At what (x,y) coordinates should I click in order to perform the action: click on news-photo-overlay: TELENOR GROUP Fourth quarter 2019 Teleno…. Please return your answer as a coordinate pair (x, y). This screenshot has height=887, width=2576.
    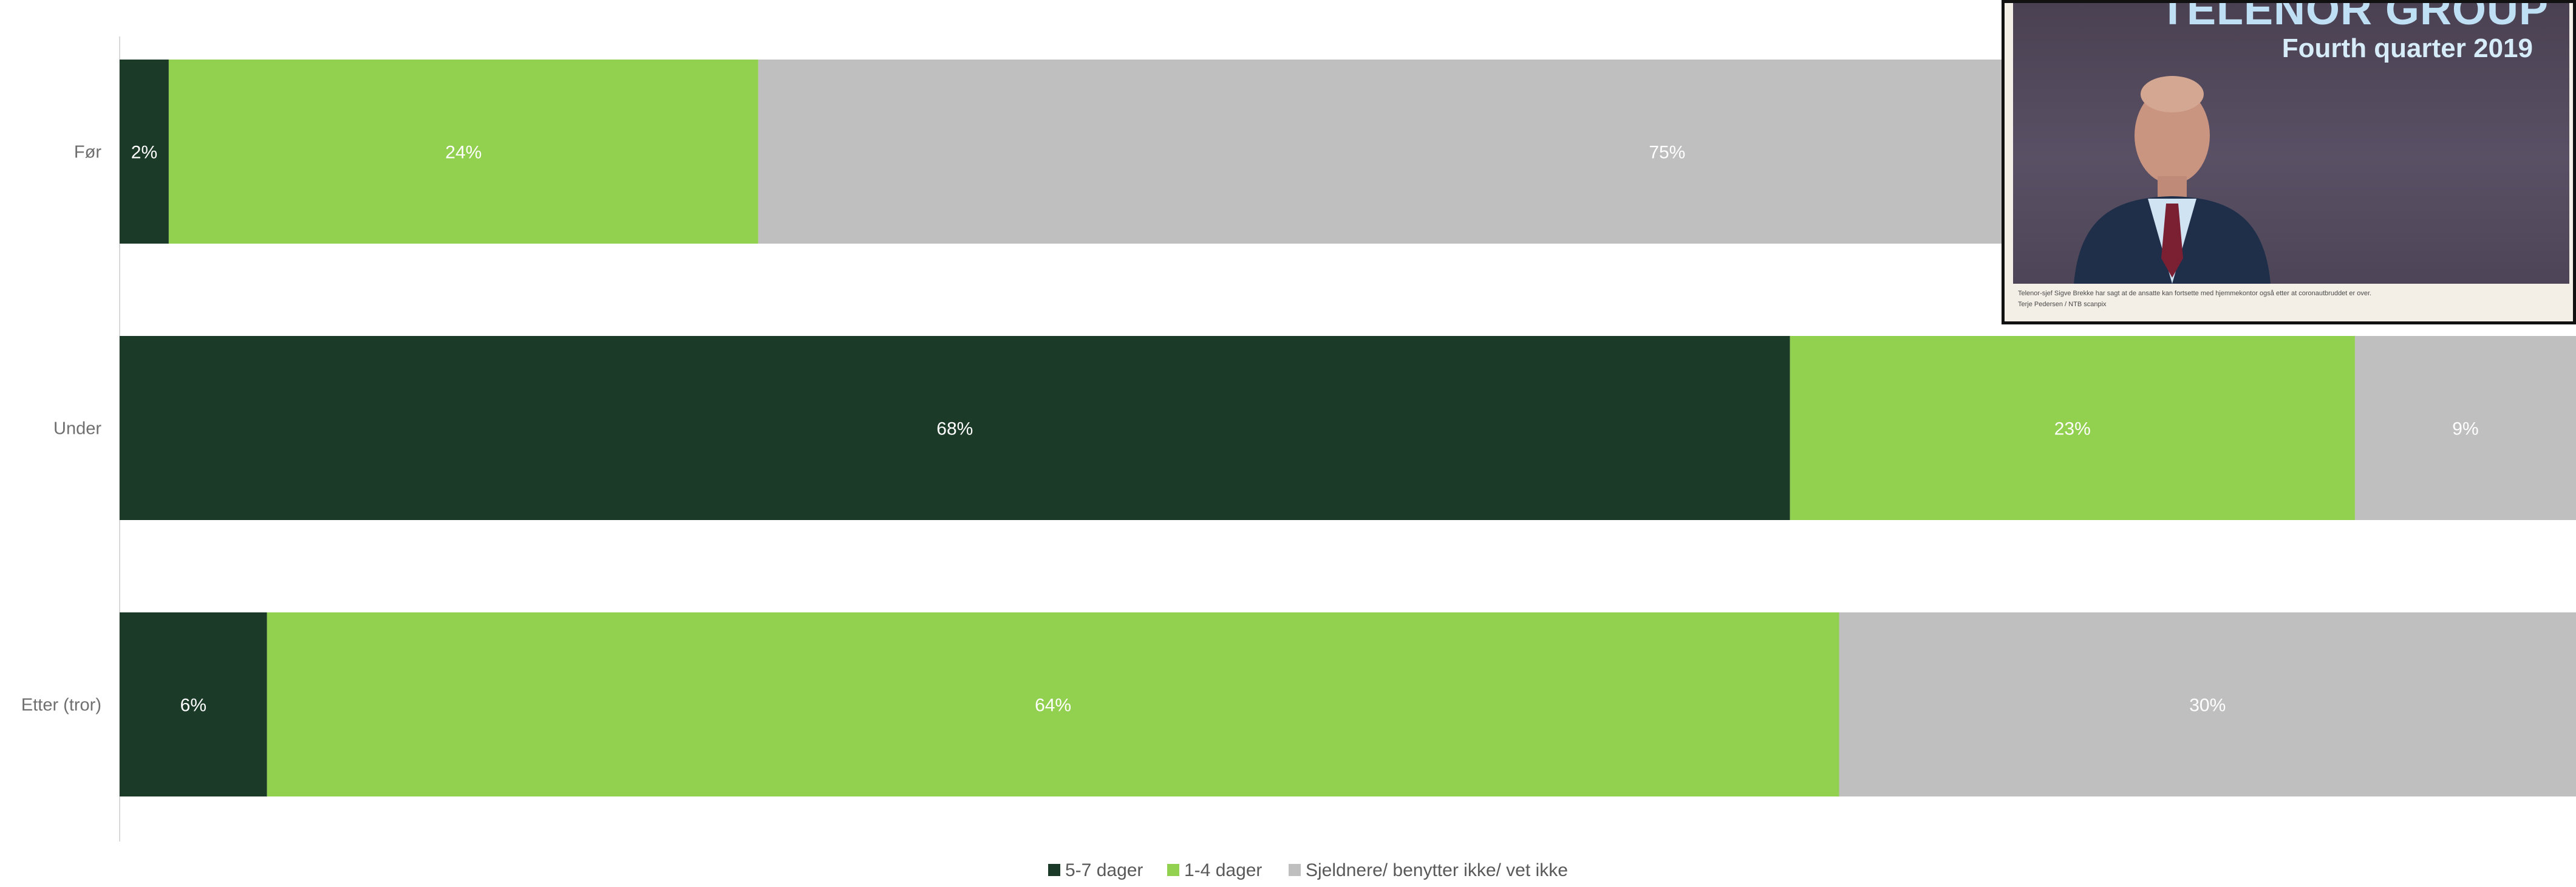
    Looking at the image, I should click on (2289, 162).